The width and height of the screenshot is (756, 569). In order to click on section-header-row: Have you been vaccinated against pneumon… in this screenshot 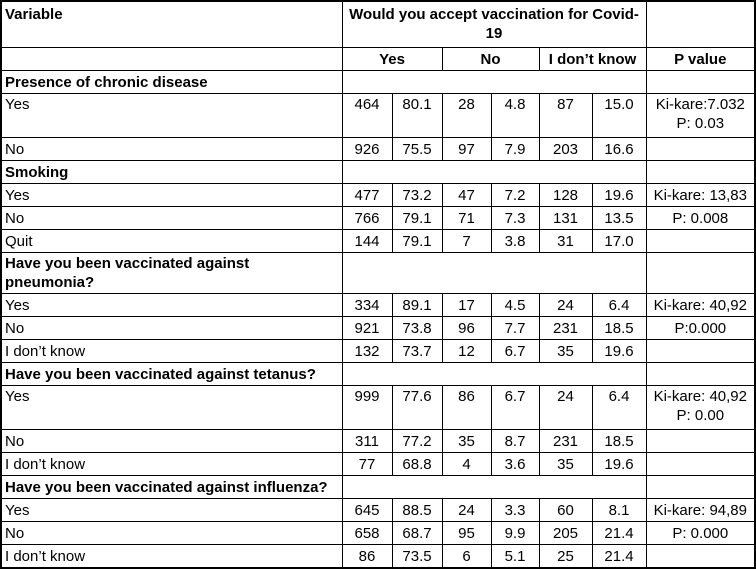, I will do `click(378, 273)`.